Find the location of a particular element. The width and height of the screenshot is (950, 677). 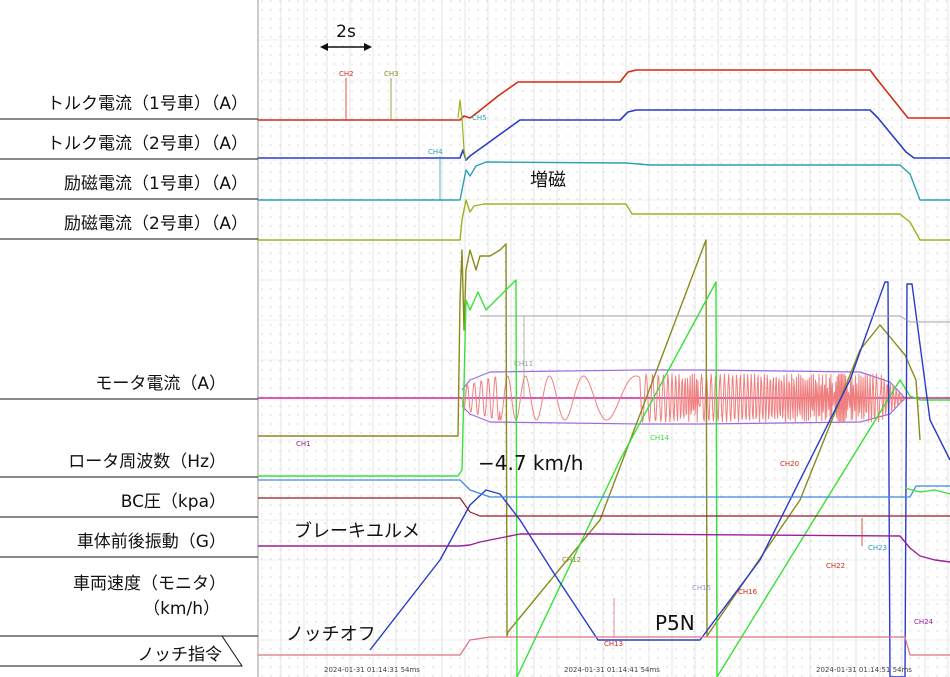

ch24-label: CH24 is located at coordinates (924, 622).